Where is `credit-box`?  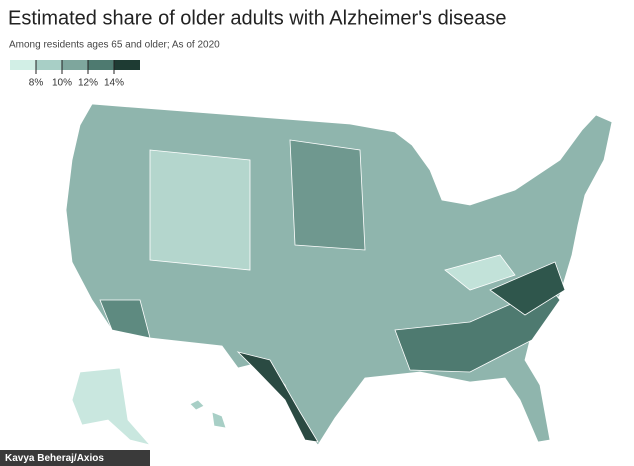 credit-box is located at coordinates (75, 458).